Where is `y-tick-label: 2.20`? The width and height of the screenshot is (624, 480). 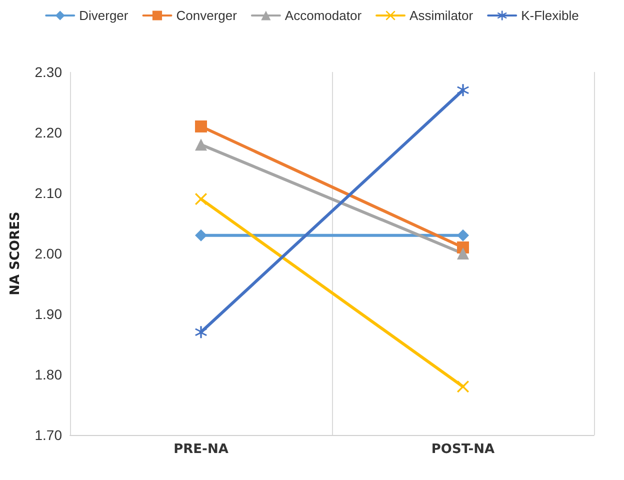
y-tick-label: 2.20 is located at coordinates (48, 132).